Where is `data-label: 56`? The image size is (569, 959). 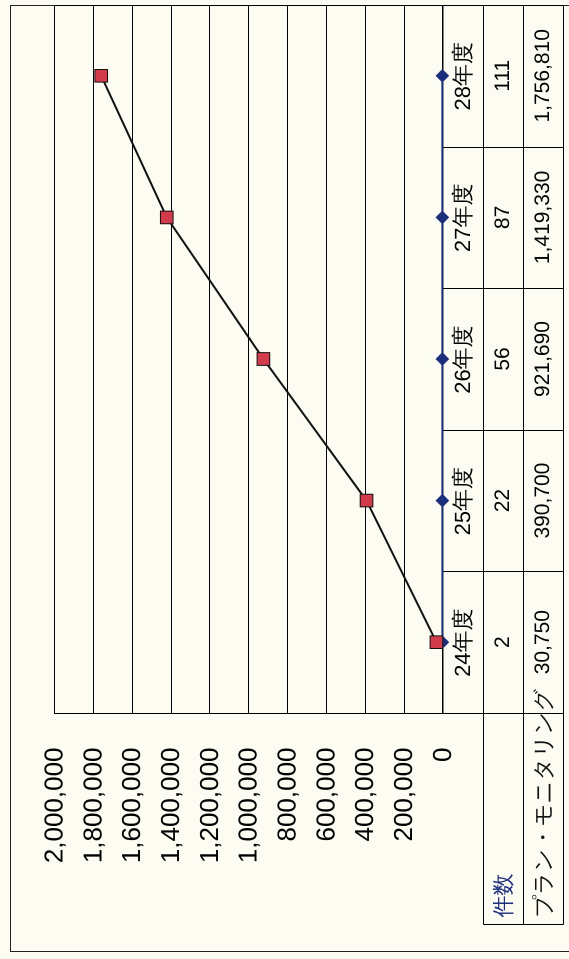 data-label: 56 is located at coordinates (502, 359).